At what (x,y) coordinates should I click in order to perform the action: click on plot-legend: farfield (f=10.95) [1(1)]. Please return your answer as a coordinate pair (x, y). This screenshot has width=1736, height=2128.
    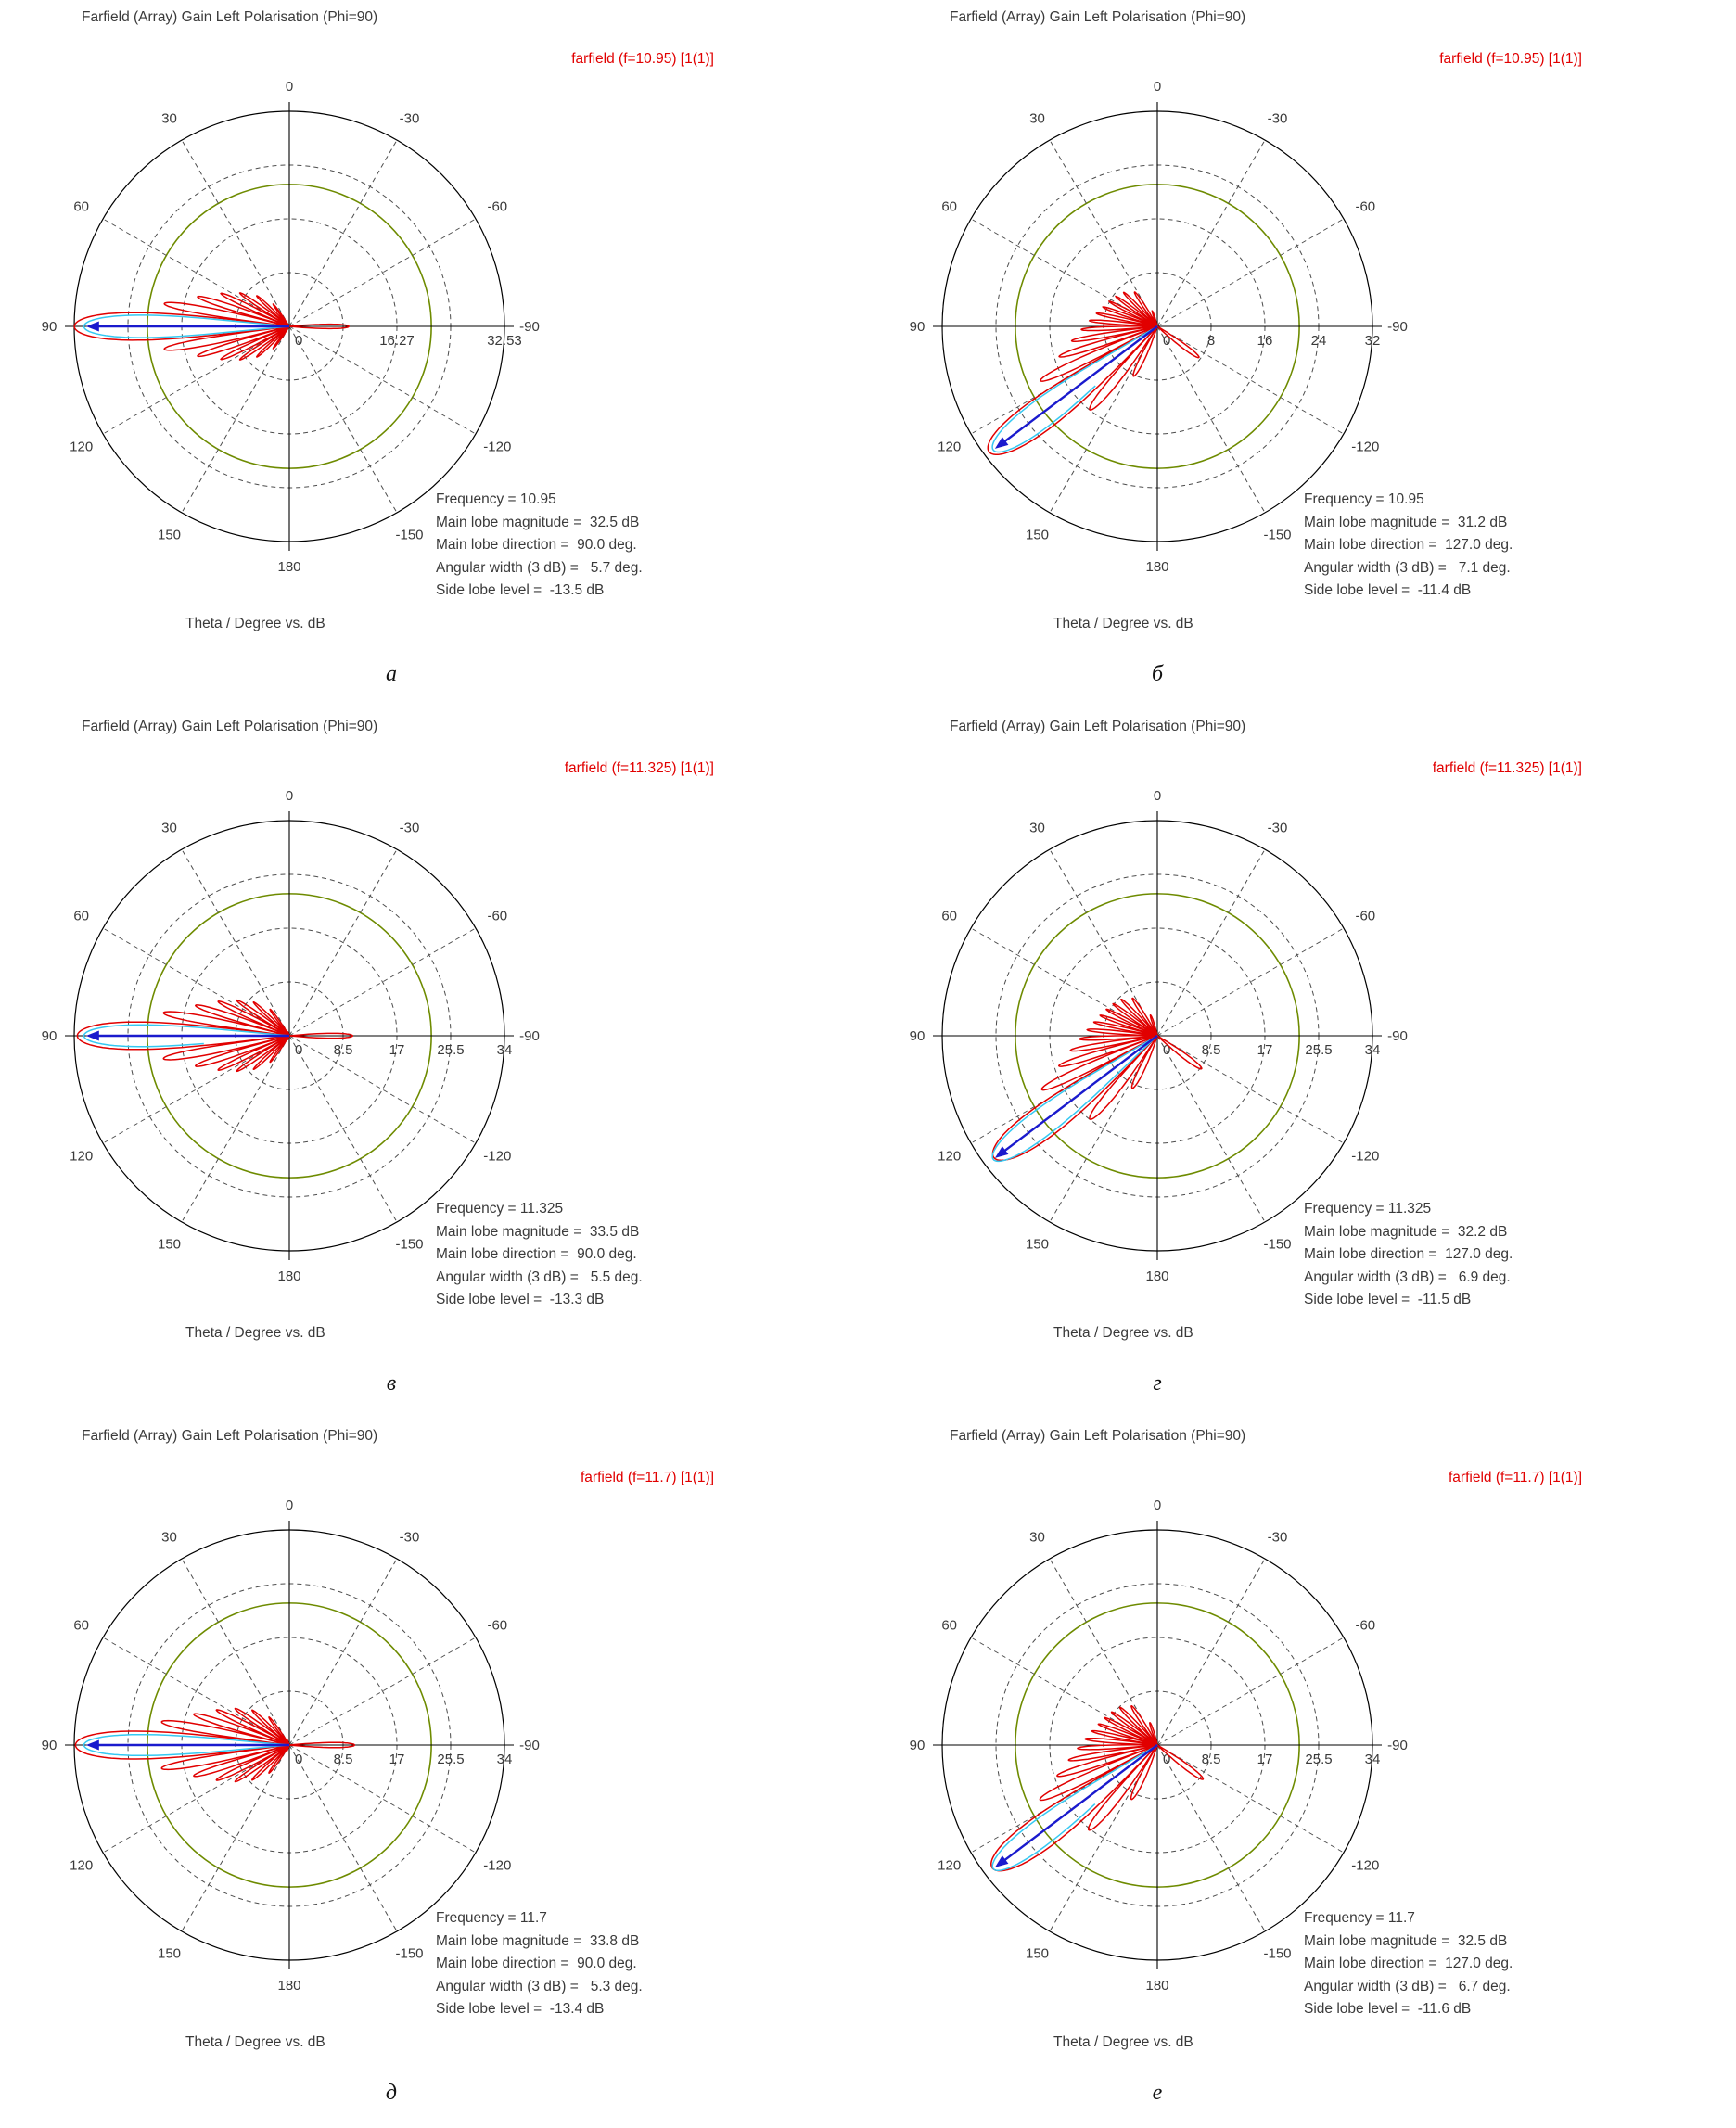
    Looking at the image, I should click on (642, 59).